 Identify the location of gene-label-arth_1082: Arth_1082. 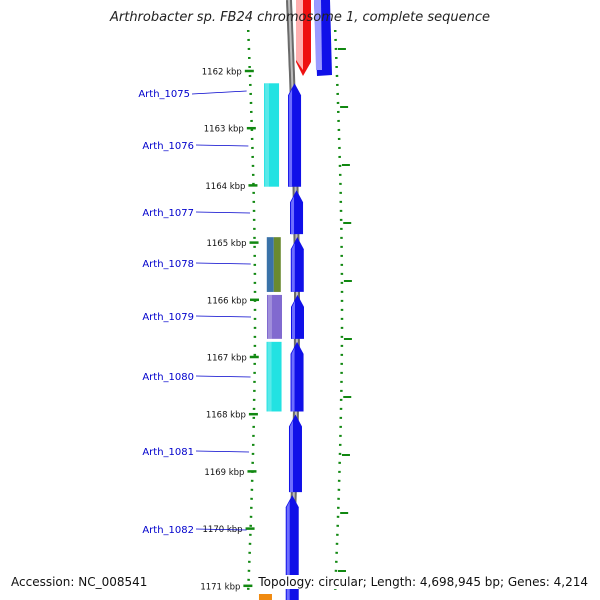
(168, 530).